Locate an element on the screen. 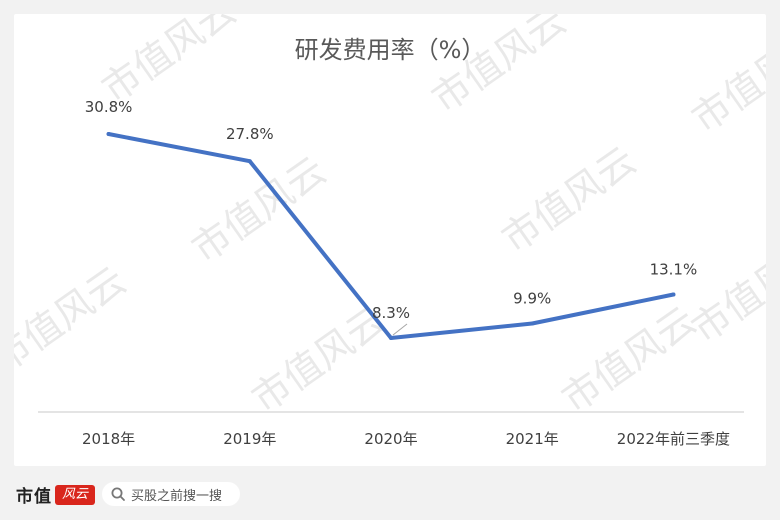 This screenshot has width=780, height=520. watermark-text-8: 市值风云 is located at coordinates (725, 79).